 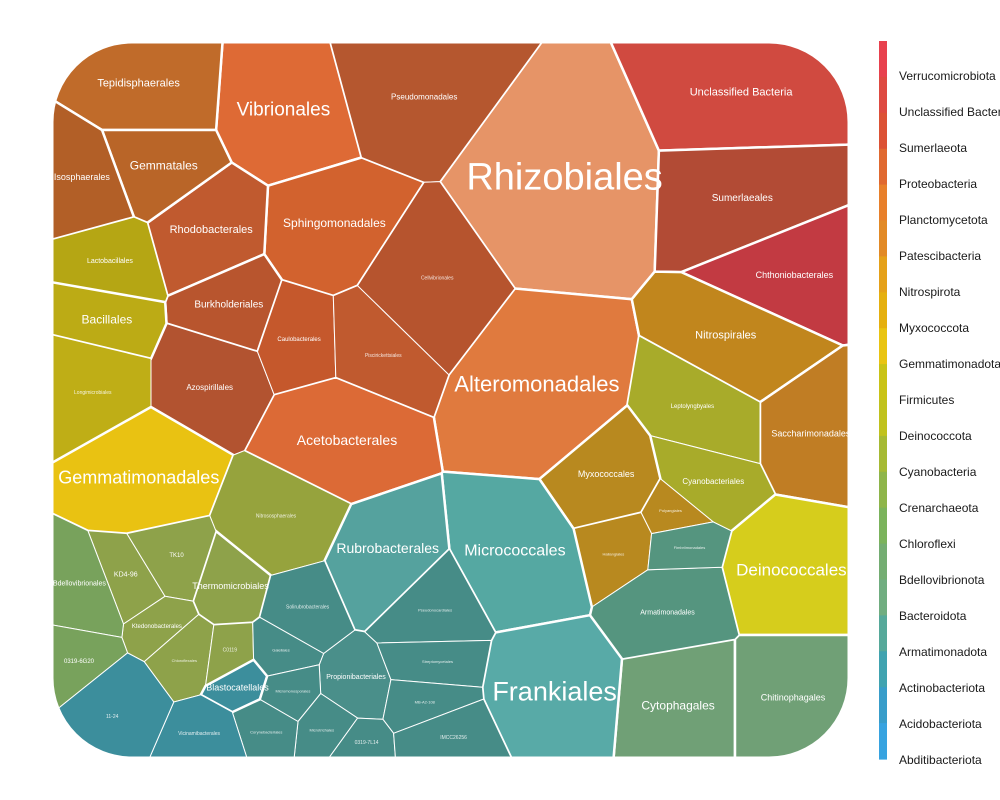 I want to click on cell-label-c0119: C0119, so click(x=230, y=650).